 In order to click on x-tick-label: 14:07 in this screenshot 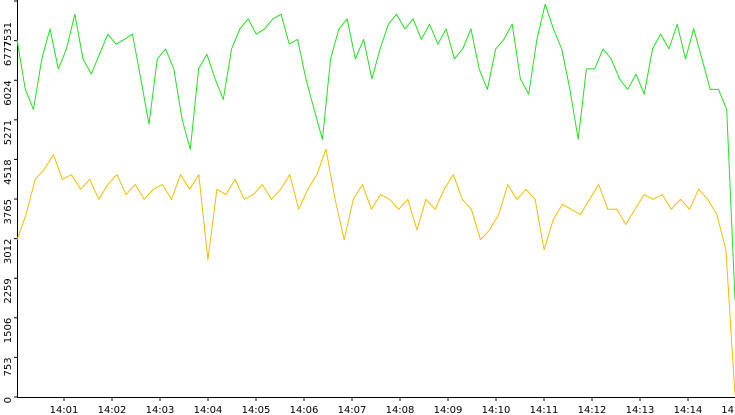, I will do `click(352, 410)`.